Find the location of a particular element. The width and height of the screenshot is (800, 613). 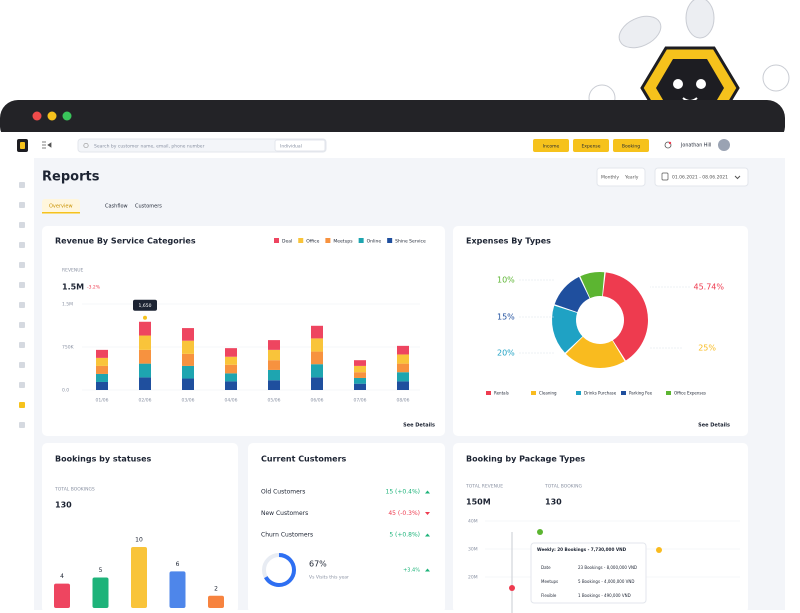

tooltip-value: 5 Bookings - 4,000,000 VND is located at coordinates (606, 581).